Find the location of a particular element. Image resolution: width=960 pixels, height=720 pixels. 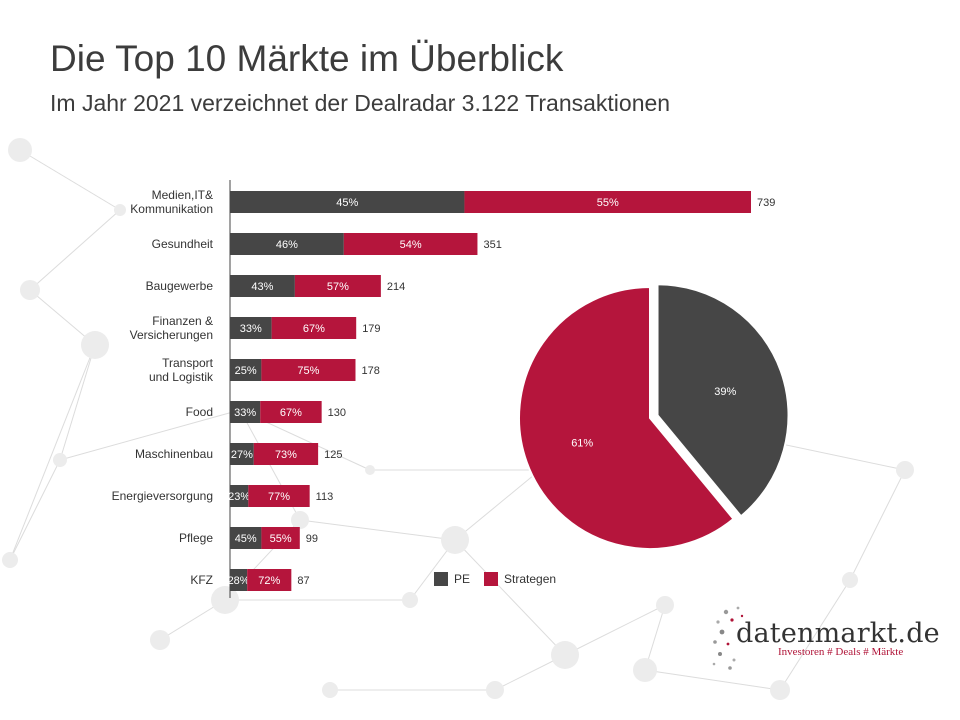

bar-strategen-label: 54% is located at coordinates (411, 245).